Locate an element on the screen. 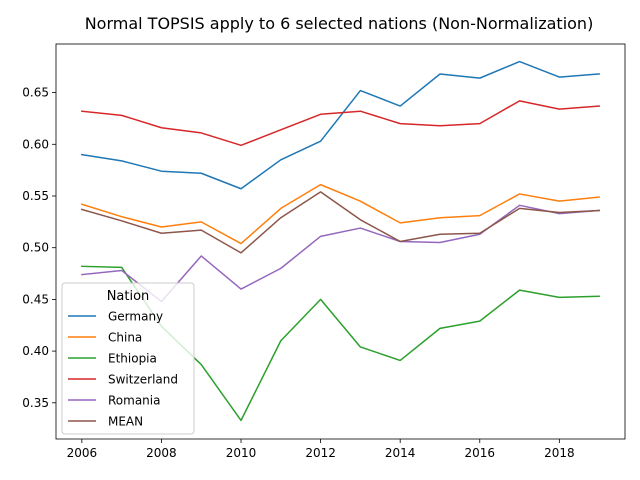 This screenshot has height=480, width=640. y-tick-label: 0.40 is located at coordinates (35, 351).